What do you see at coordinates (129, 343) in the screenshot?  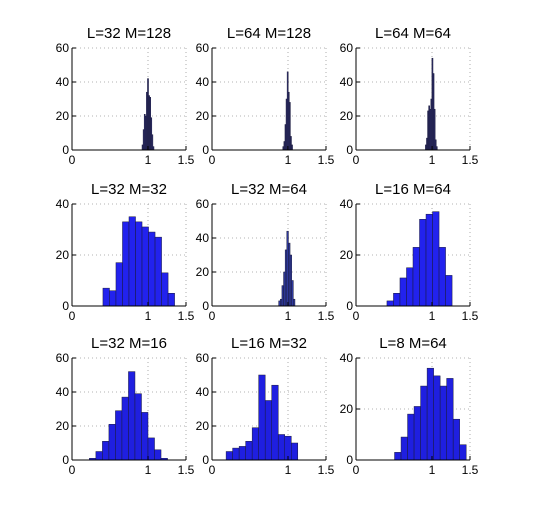 I see `chart-title: L=32 M=16` at bounding box center [129, 343].